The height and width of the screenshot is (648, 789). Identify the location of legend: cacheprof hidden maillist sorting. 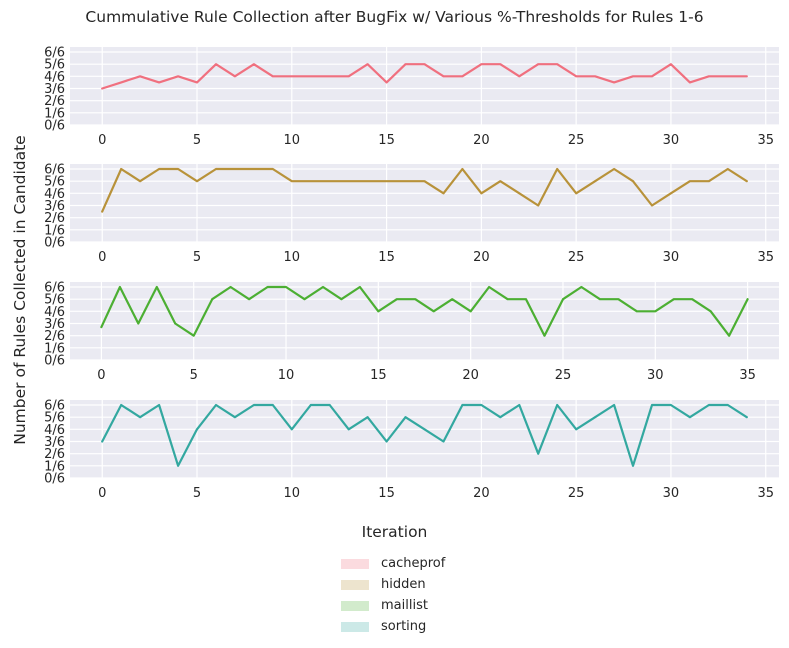
(393, 595).